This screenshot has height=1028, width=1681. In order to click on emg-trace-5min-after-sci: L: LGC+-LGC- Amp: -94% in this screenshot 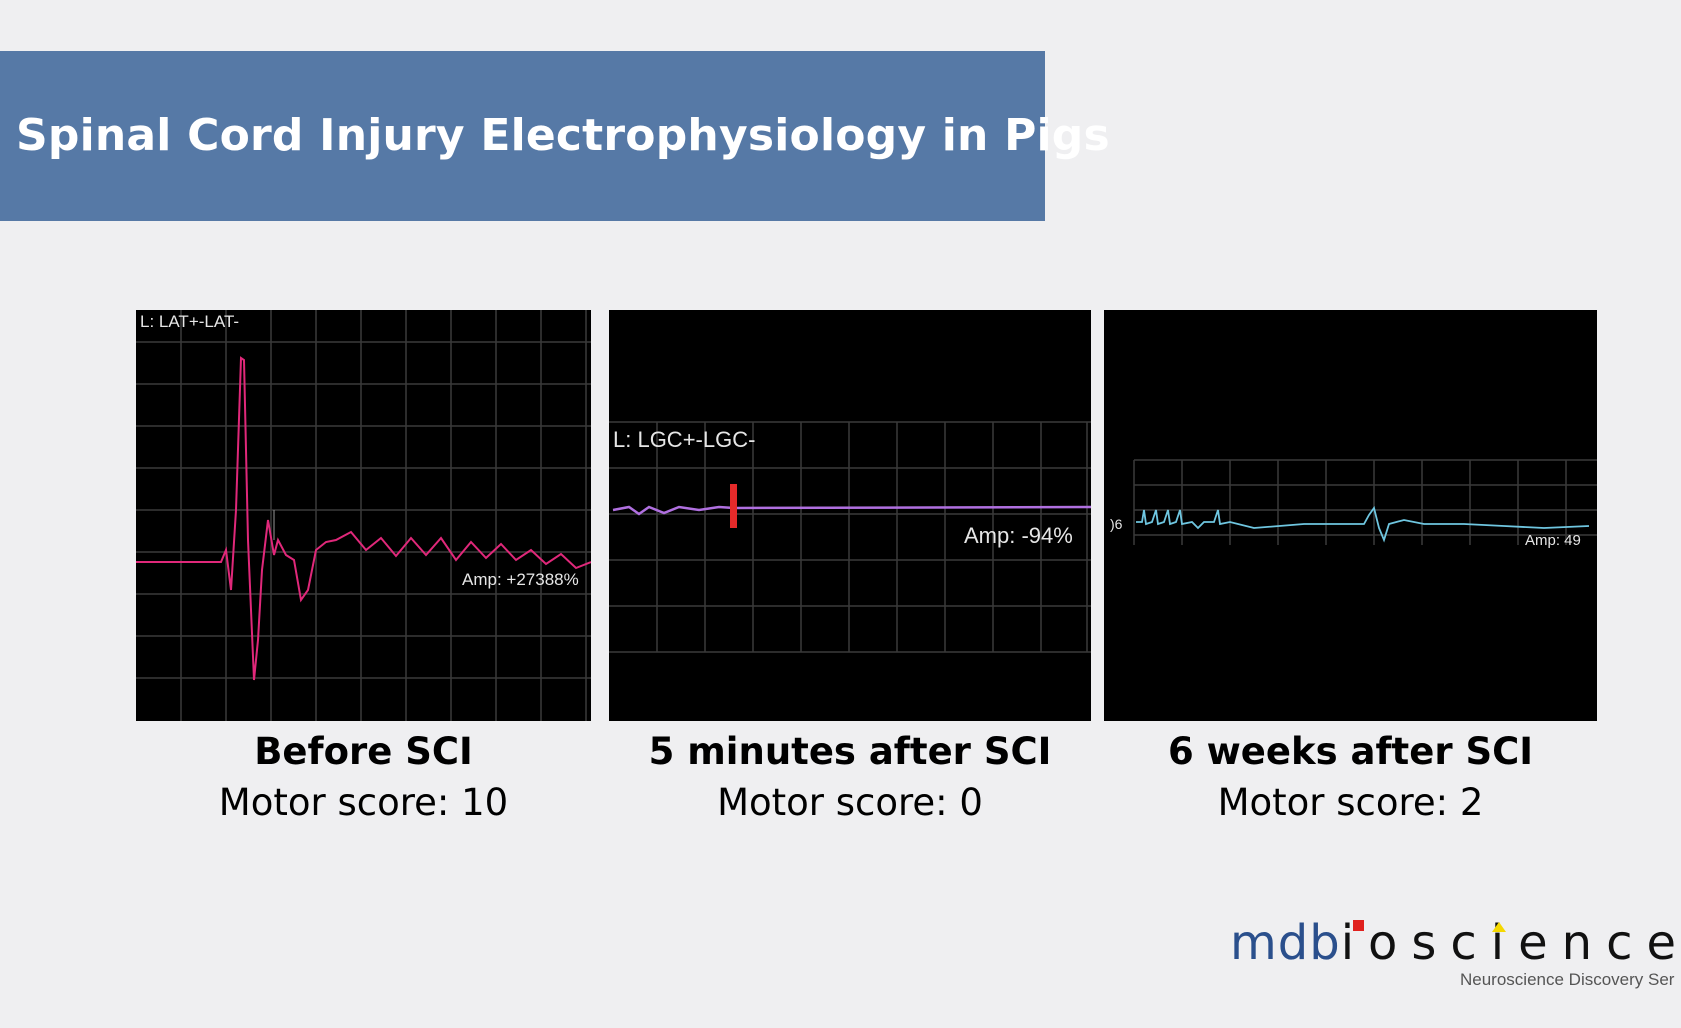, I will do `click(850, 537)`.